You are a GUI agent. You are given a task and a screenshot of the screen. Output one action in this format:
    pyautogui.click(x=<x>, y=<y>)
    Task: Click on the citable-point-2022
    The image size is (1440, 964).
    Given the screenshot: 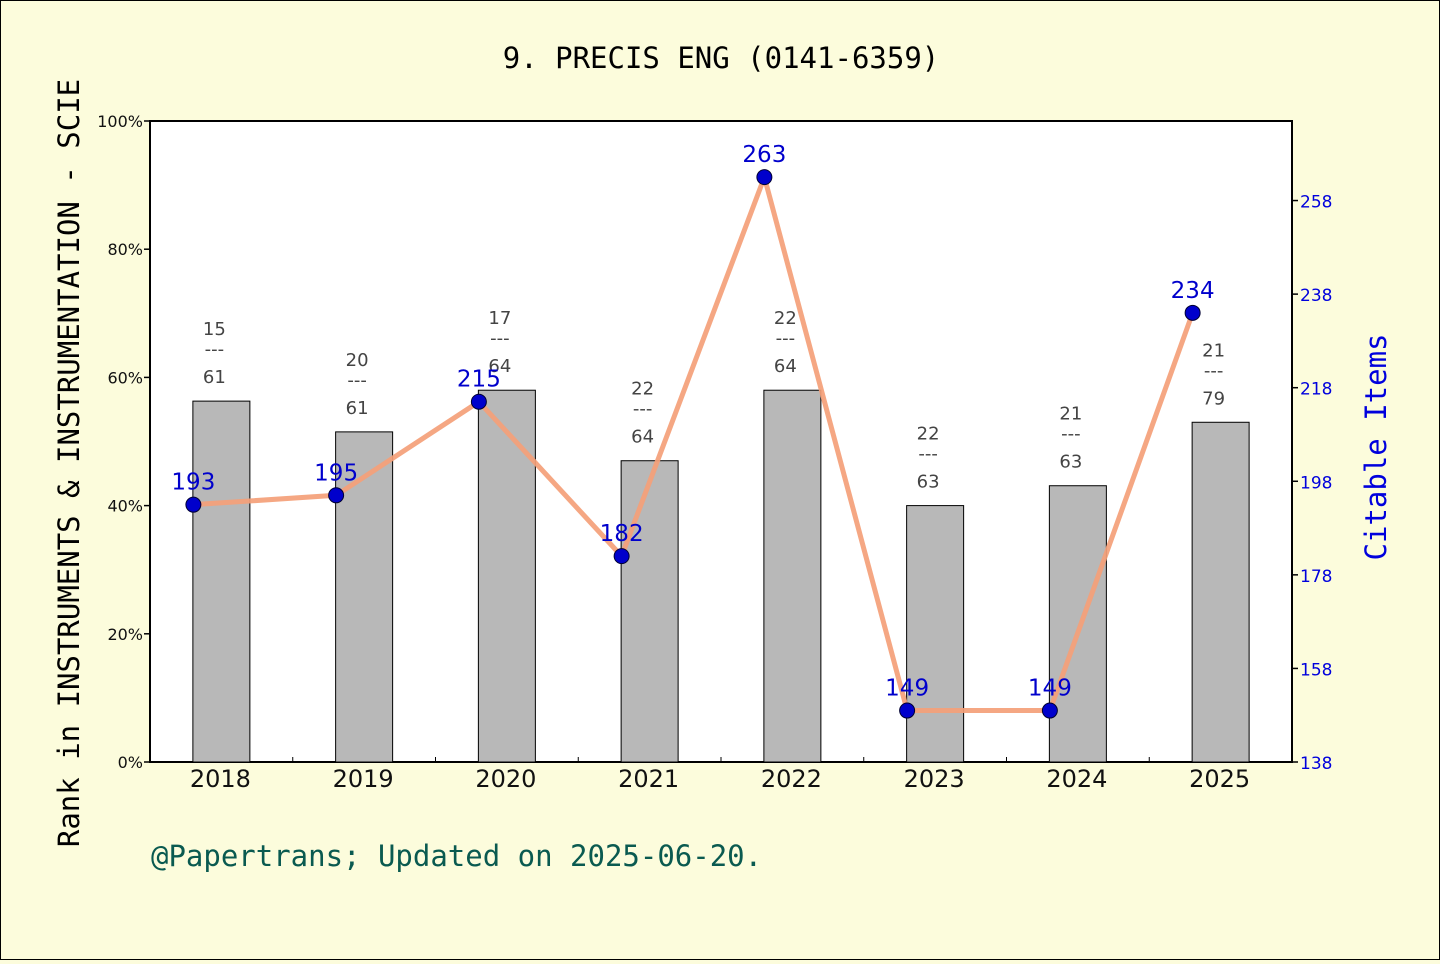 What is the action you would take?
    pyautogui.click(x=764, y=177)
    